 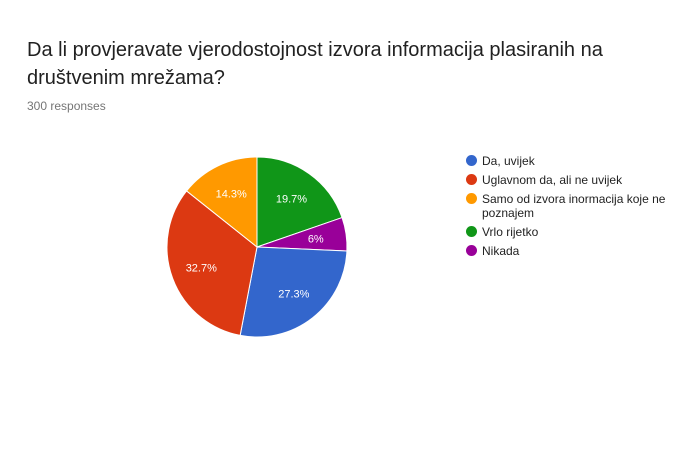 What do you see at coordinates (231, 194) in the screenshot?
I see `pie-slice-label-2: 14.3%` at bounding box center [231, 194].